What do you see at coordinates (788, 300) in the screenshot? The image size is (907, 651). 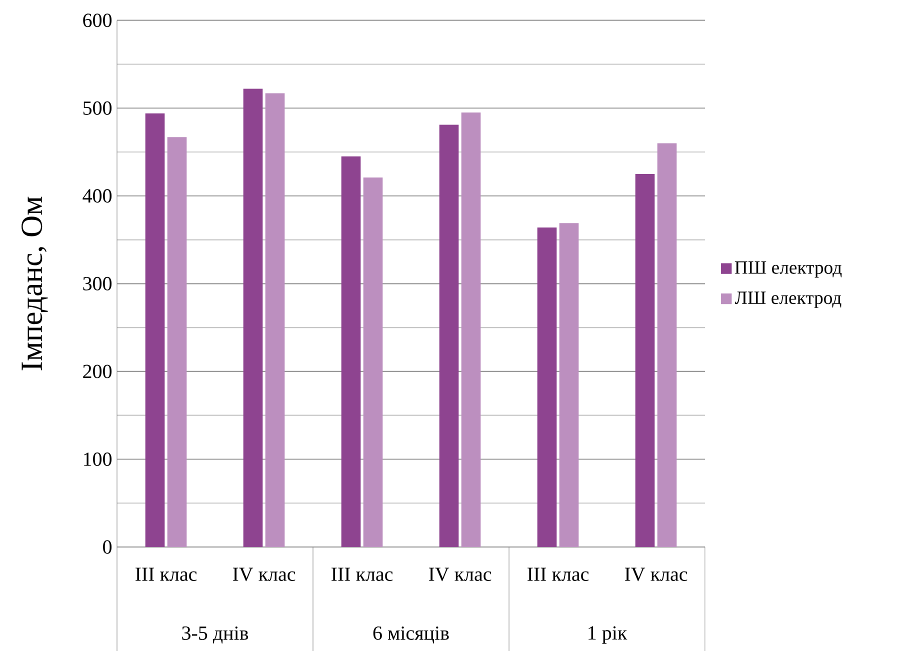 I see `legend-label: ЛШ електрод` at bounding box center [788, 300].